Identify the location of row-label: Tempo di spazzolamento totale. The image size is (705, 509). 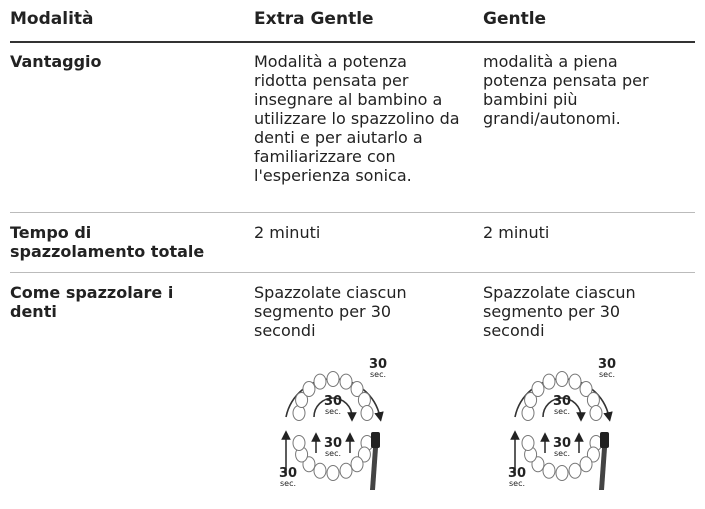
(107, 242).